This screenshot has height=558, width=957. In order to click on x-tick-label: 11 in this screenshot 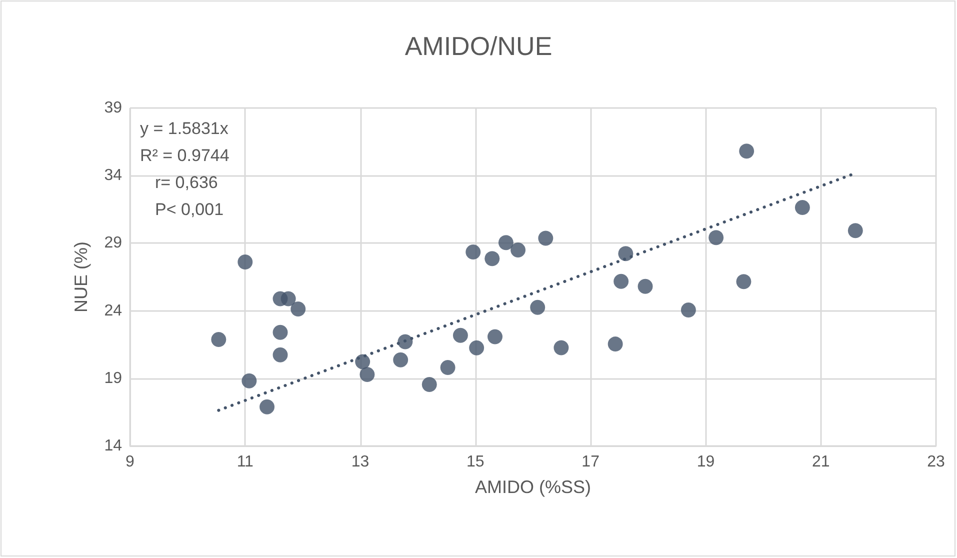, I will do `click(245, 462)`.